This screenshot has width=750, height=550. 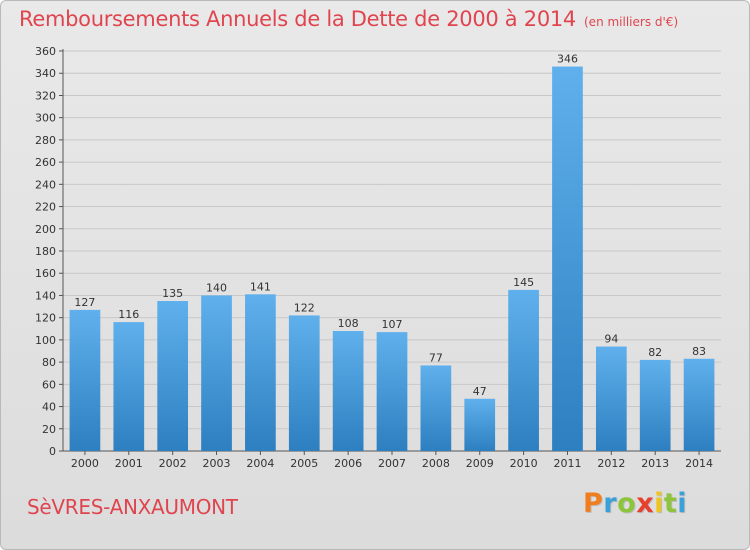 What do you see at coordinates (348, 323) in the screenshot?
I see `data-label: 108` at bounding box center [348, 323].